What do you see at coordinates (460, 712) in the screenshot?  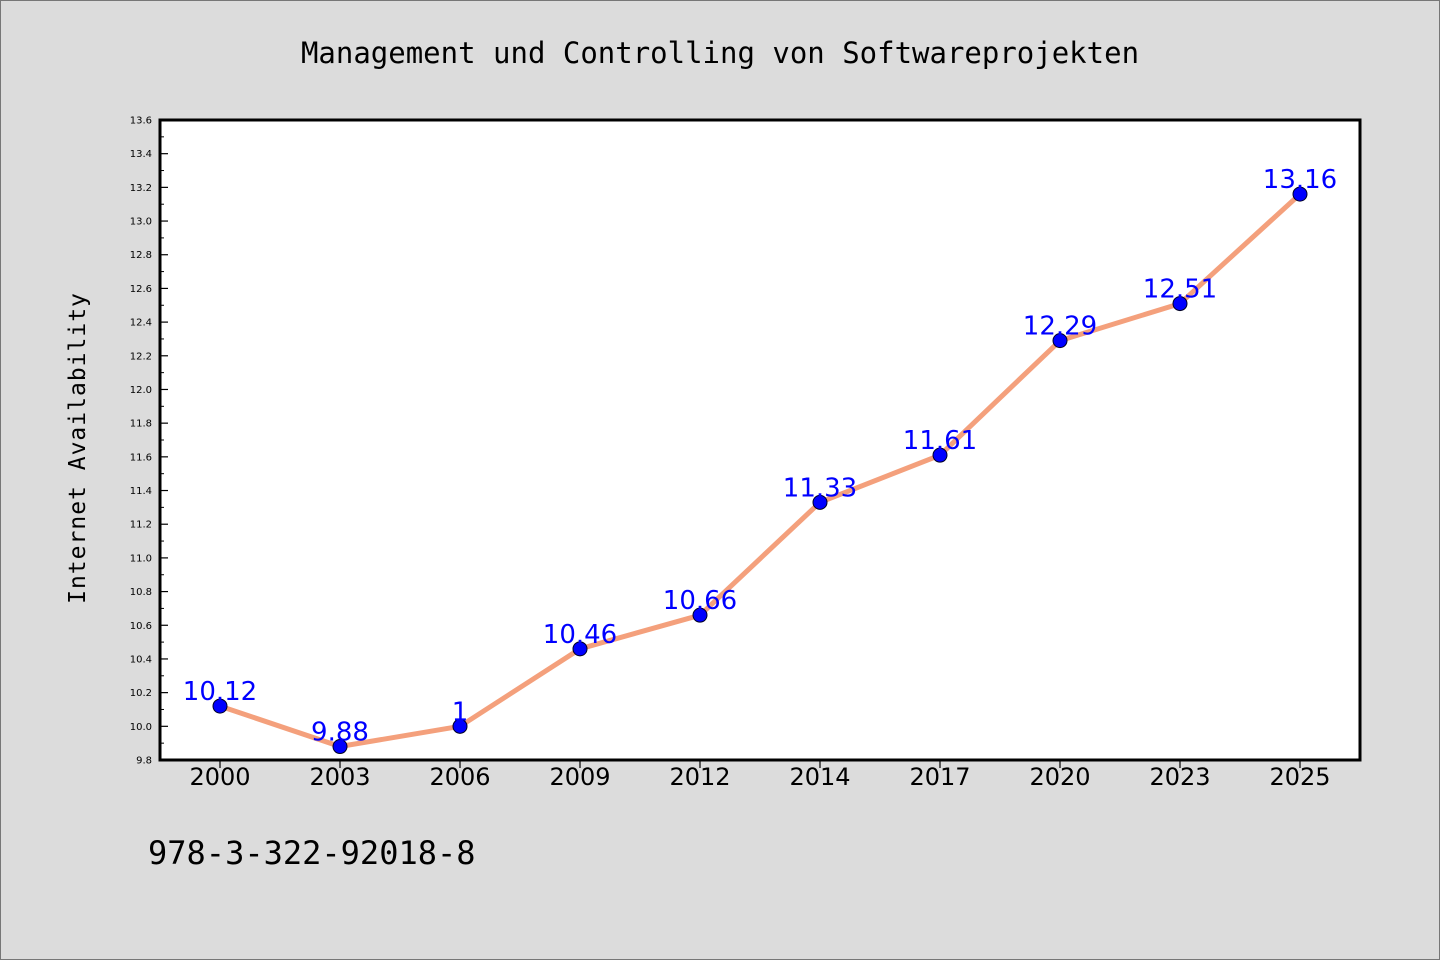 I see `data-label: 1` at bounding box center [460, 712].